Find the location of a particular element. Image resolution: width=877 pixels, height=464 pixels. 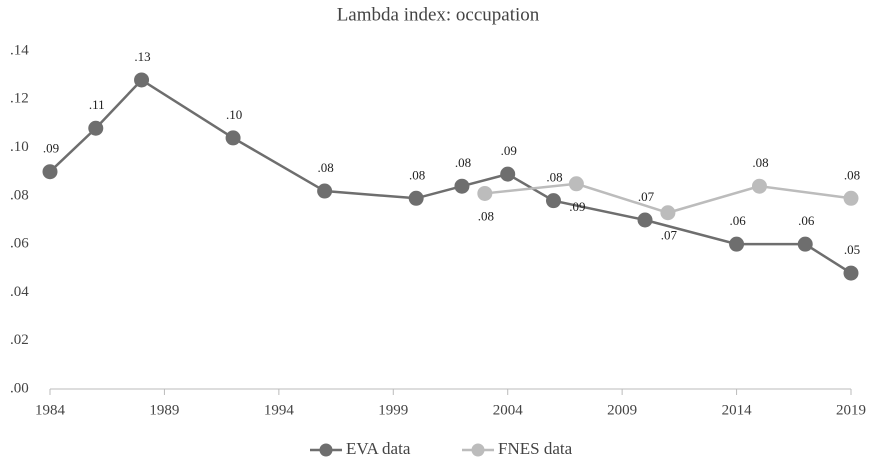

y-tick-label: .04 is located at coordinates (19, 292).